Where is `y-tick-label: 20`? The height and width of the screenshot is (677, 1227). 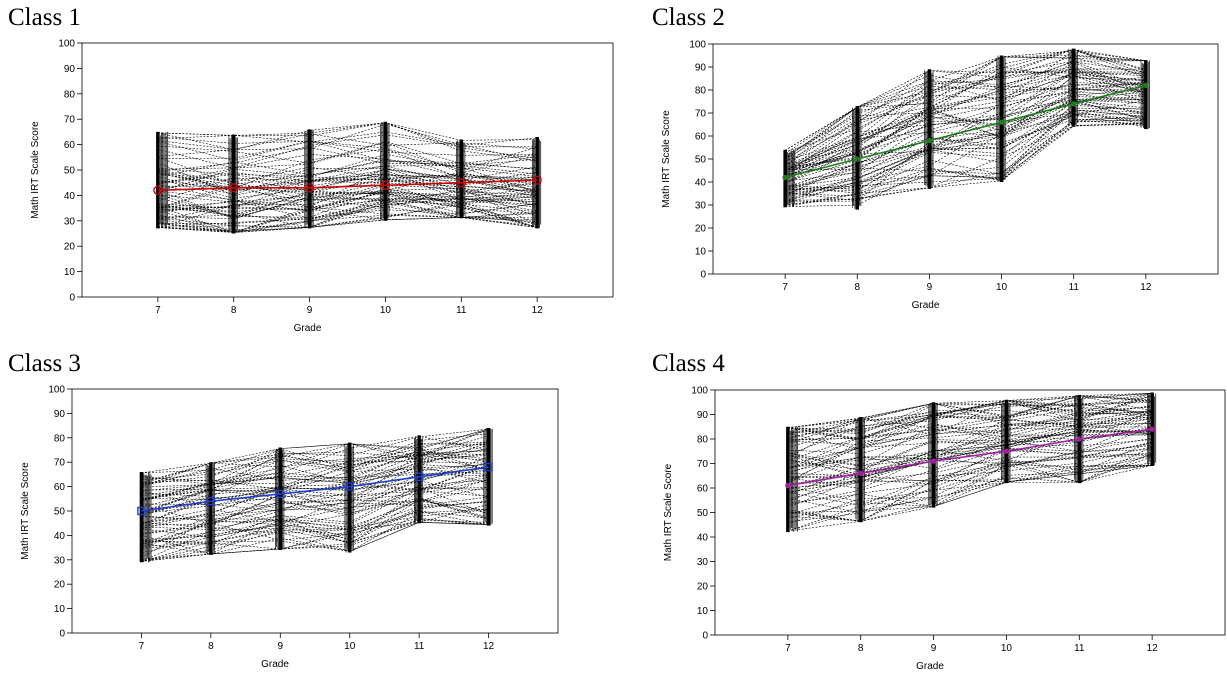 y-tick-label: 20 is located at coordinates (60, 585).